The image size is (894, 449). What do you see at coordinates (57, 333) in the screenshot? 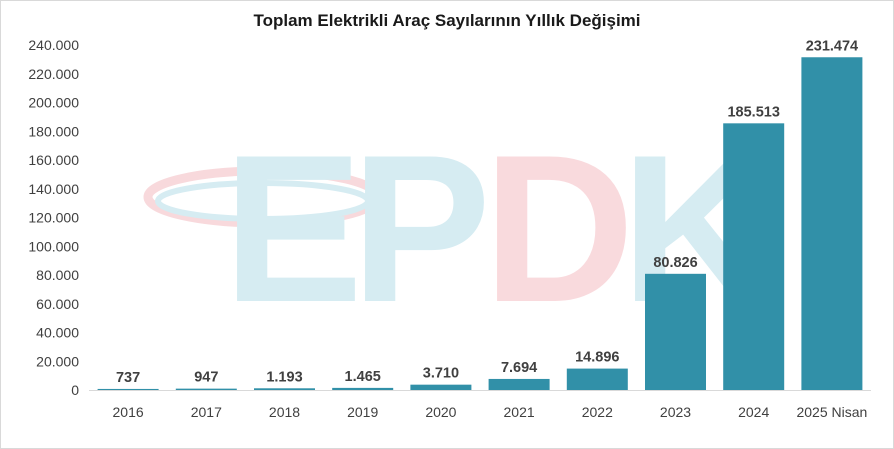
I see `y-tick-label: 40.000` at bounding box center [57, 333].